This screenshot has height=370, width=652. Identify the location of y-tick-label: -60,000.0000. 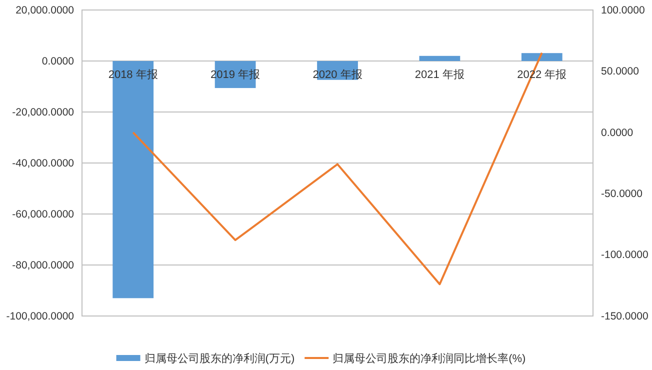
(43, 214).